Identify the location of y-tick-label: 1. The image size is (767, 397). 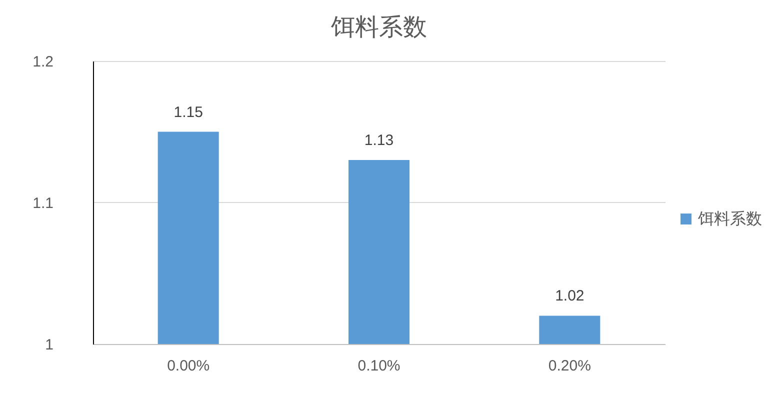
(49, 345).